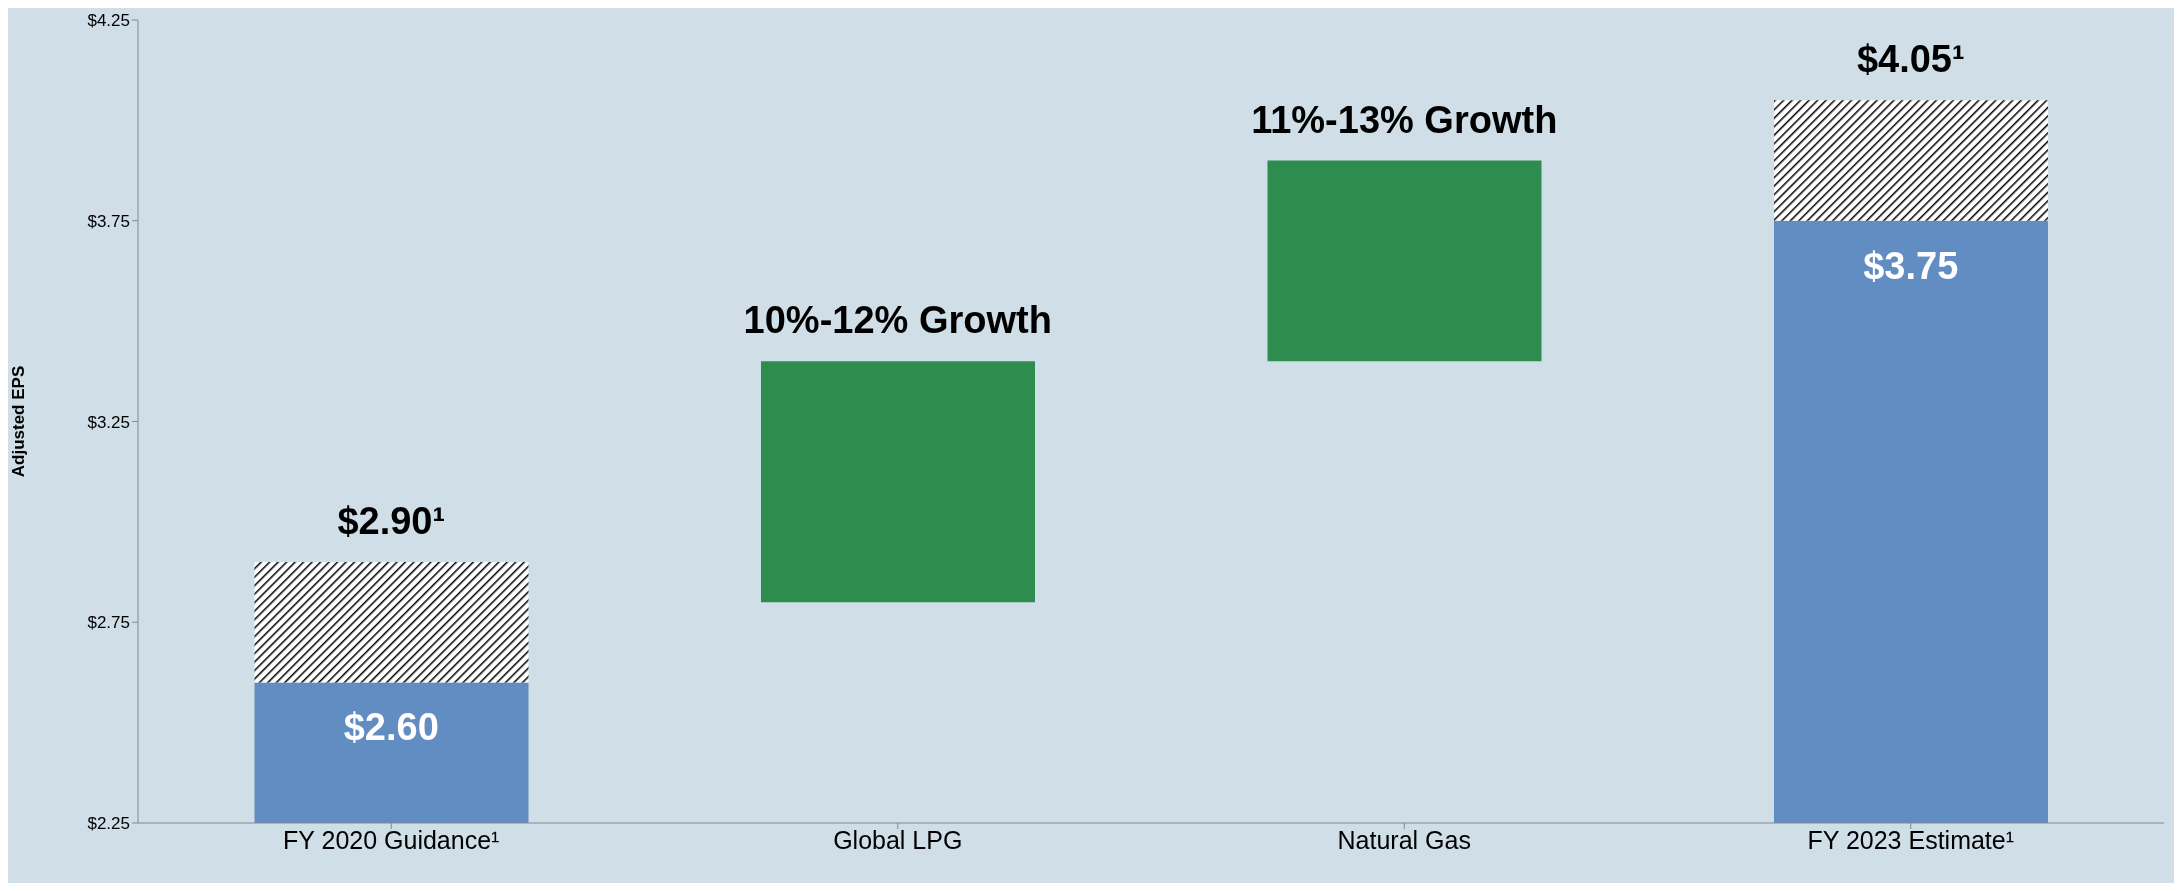 The width and height of the screenshot is (2182, 891). I want to click on y-tick-label: $3.75, so click(108, 221).